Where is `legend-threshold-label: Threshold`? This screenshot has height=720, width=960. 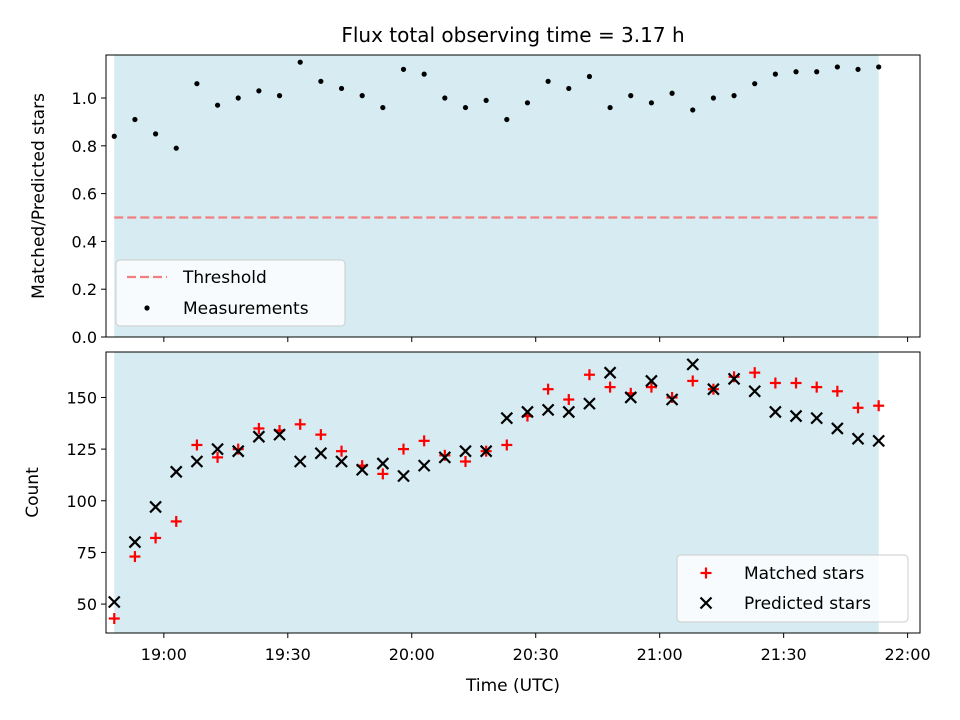 legend-threshold-label: Threshold is located at coordinates (224, 278).